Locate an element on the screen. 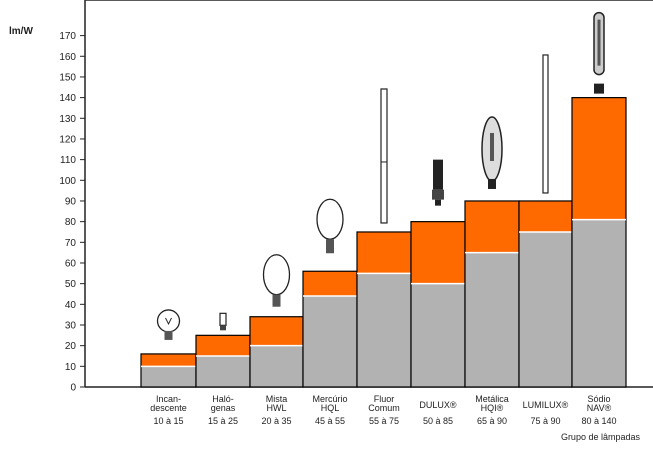 Image resolution: width=653 pixels, height=453 pixels. category-range: 80 à 140 is located at coordinates (598, 421).